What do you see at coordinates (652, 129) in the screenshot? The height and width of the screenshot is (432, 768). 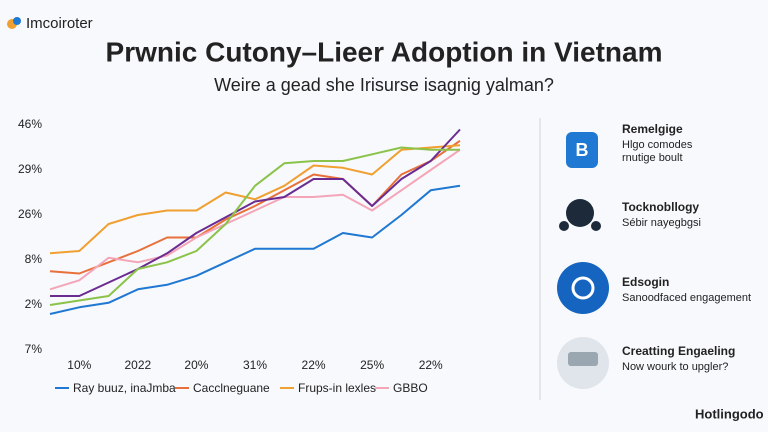 I see `panel-title: Remelgige` at bounding box center [652, 129].